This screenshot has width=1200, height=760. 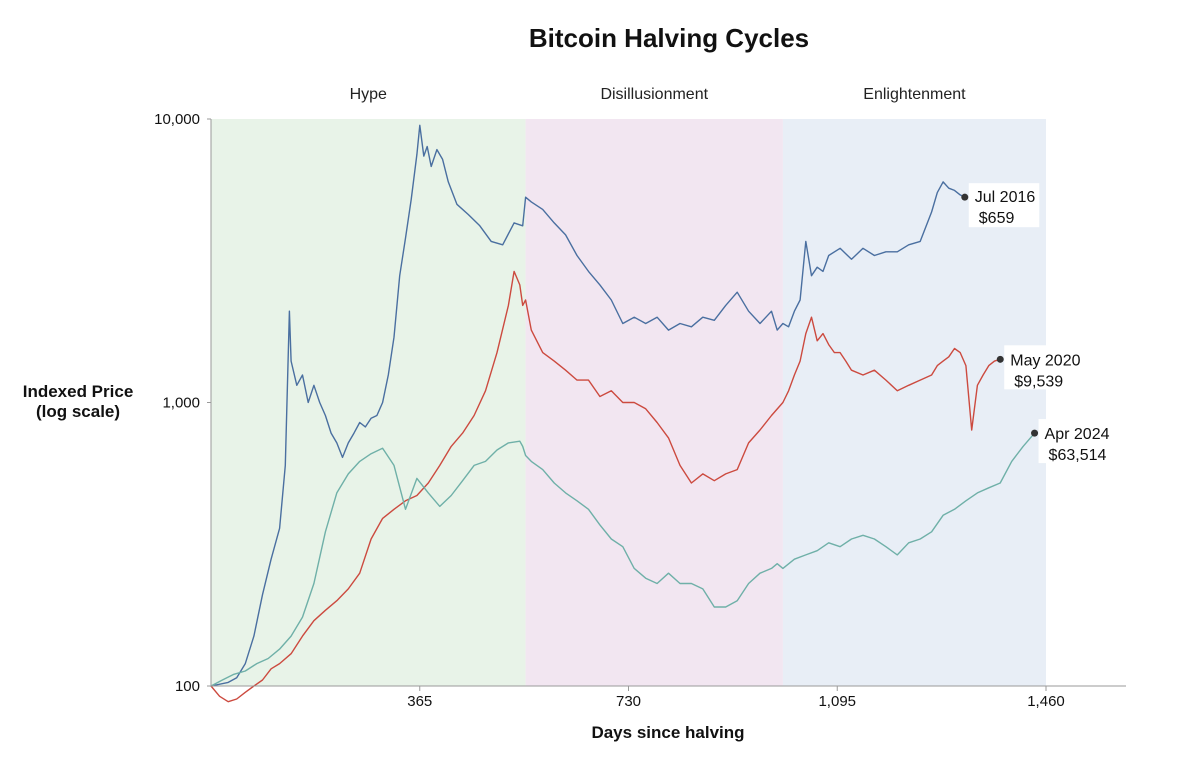 What do you see at coordinates (965, 197) in the screenshot?
I see `series-end-point-jul-2016` at bounding box center [965, 197].